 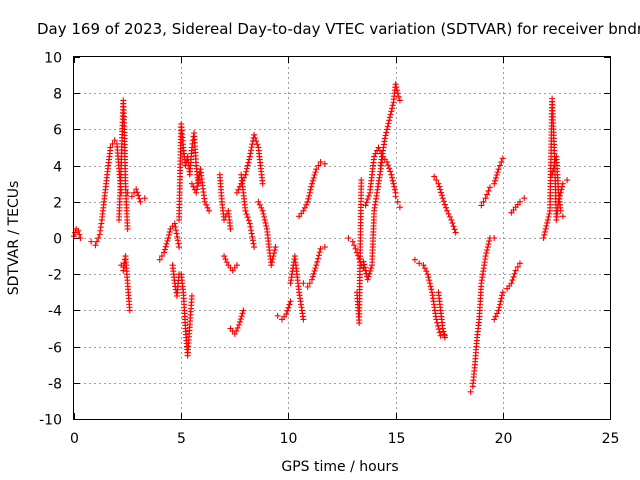 I want to click on x-tick-label: 15, so click(x=397, y=439).